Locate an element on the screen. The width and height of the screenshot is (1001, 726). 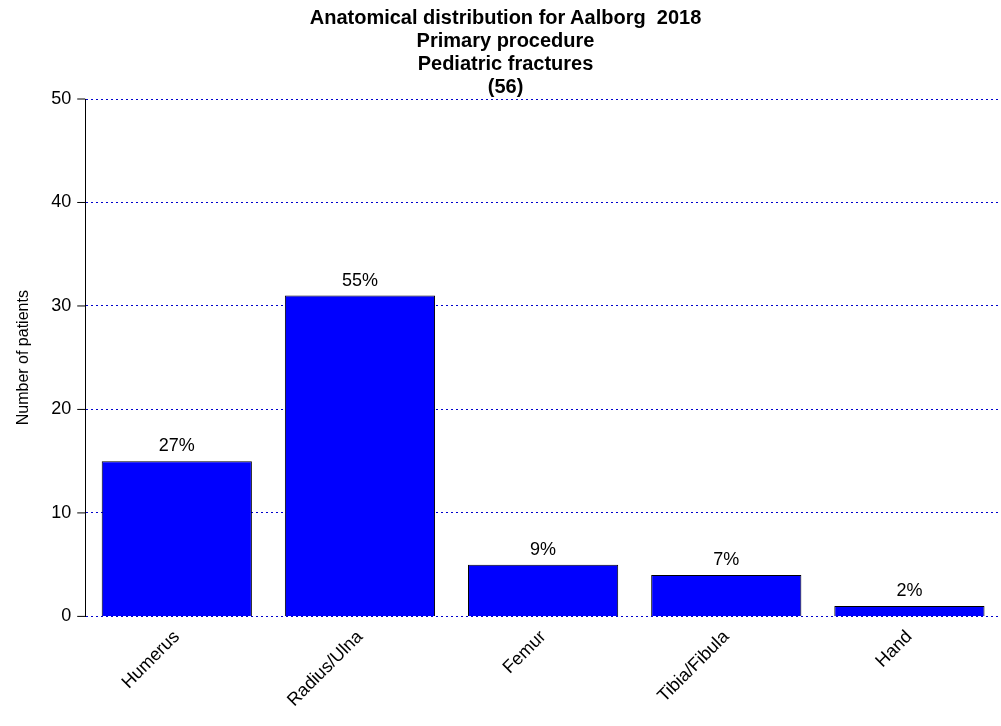
annotation: 7% is located at coordinates (726, 558).